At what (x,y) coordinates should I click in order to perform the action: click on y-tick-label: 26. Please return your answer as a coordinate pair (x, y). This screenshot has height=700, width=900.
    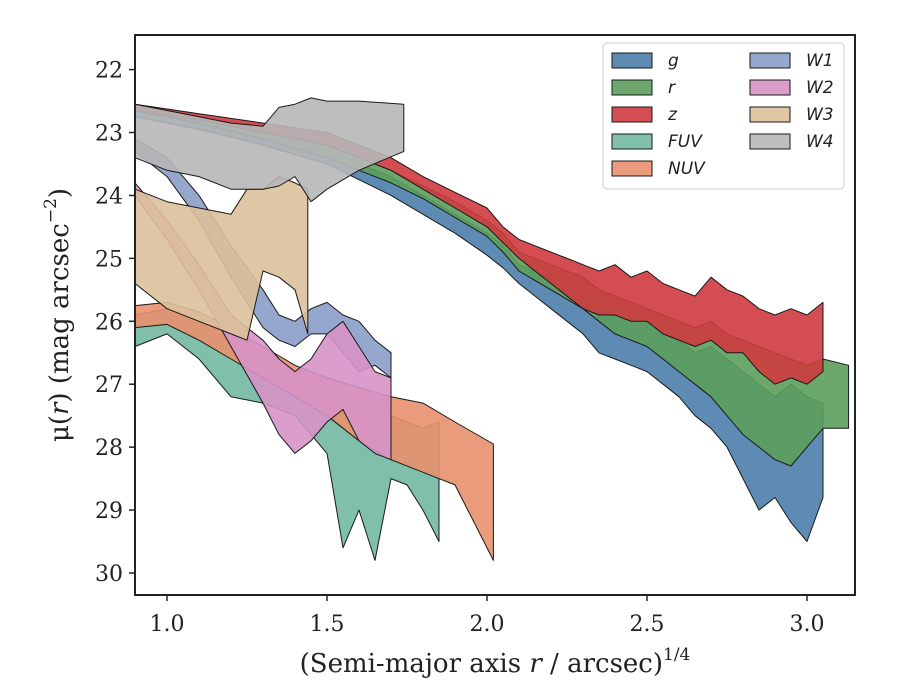
    Looking at the image, I should click on (109, 322).